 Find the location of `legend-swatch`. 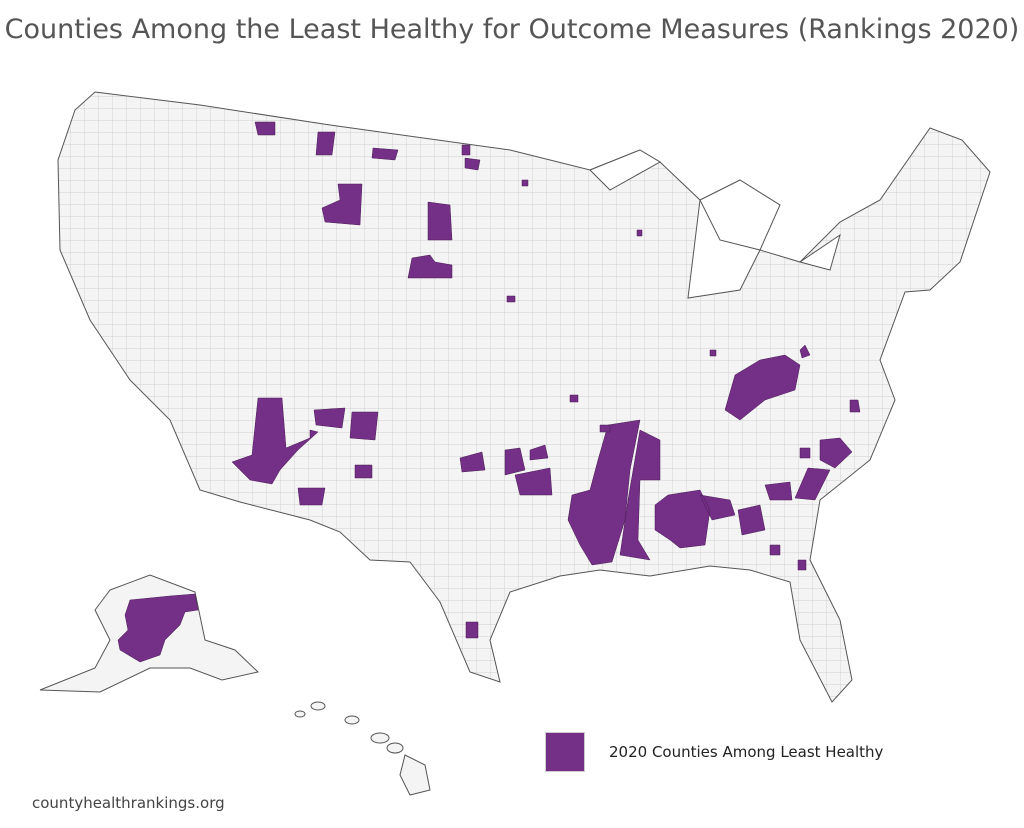

legend-swatch is located at coordinates (565, 752).